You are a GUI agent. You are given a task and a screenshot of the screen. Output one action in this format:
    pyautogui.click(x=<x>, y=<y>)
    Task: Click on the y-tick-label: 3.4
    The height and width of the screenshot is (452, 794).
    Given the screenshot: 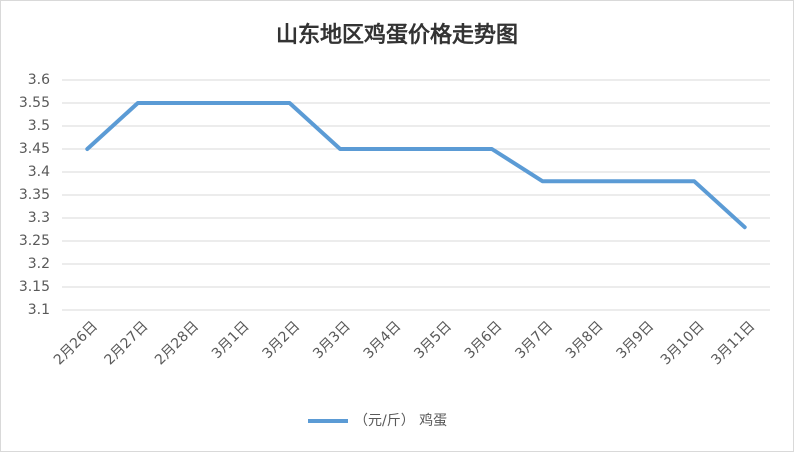 What is the action you would take?
    pyautogui.click(x=39, y=172)
    